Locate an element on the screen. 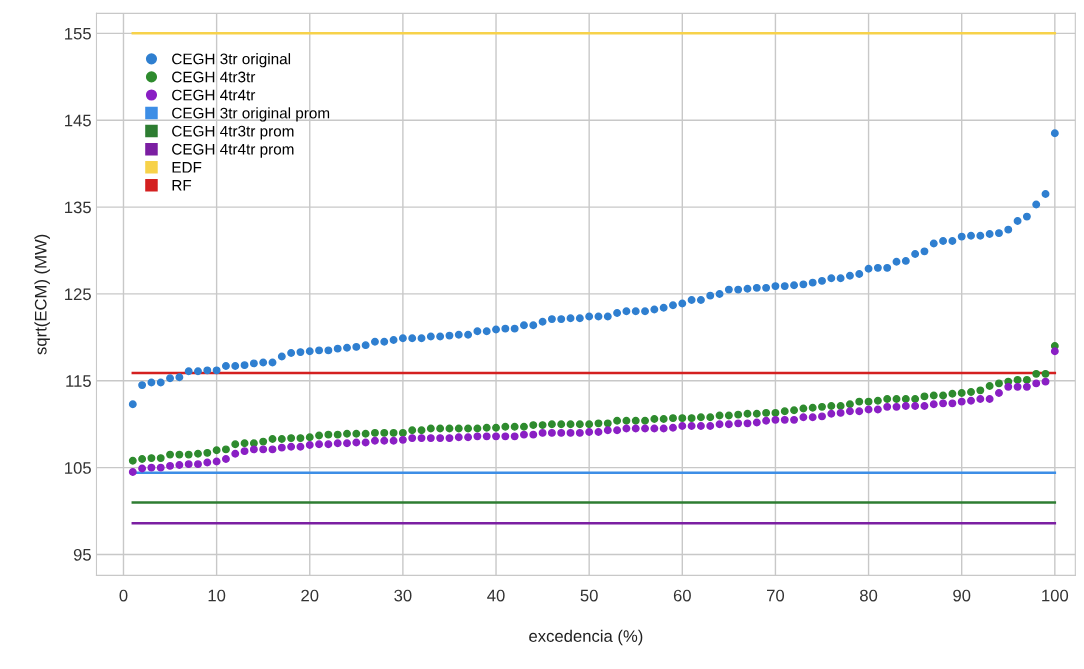 The image size is (1084, 669). y-axis-title: sqrt(ECM) (MW) is located at coordinates (42, 294).